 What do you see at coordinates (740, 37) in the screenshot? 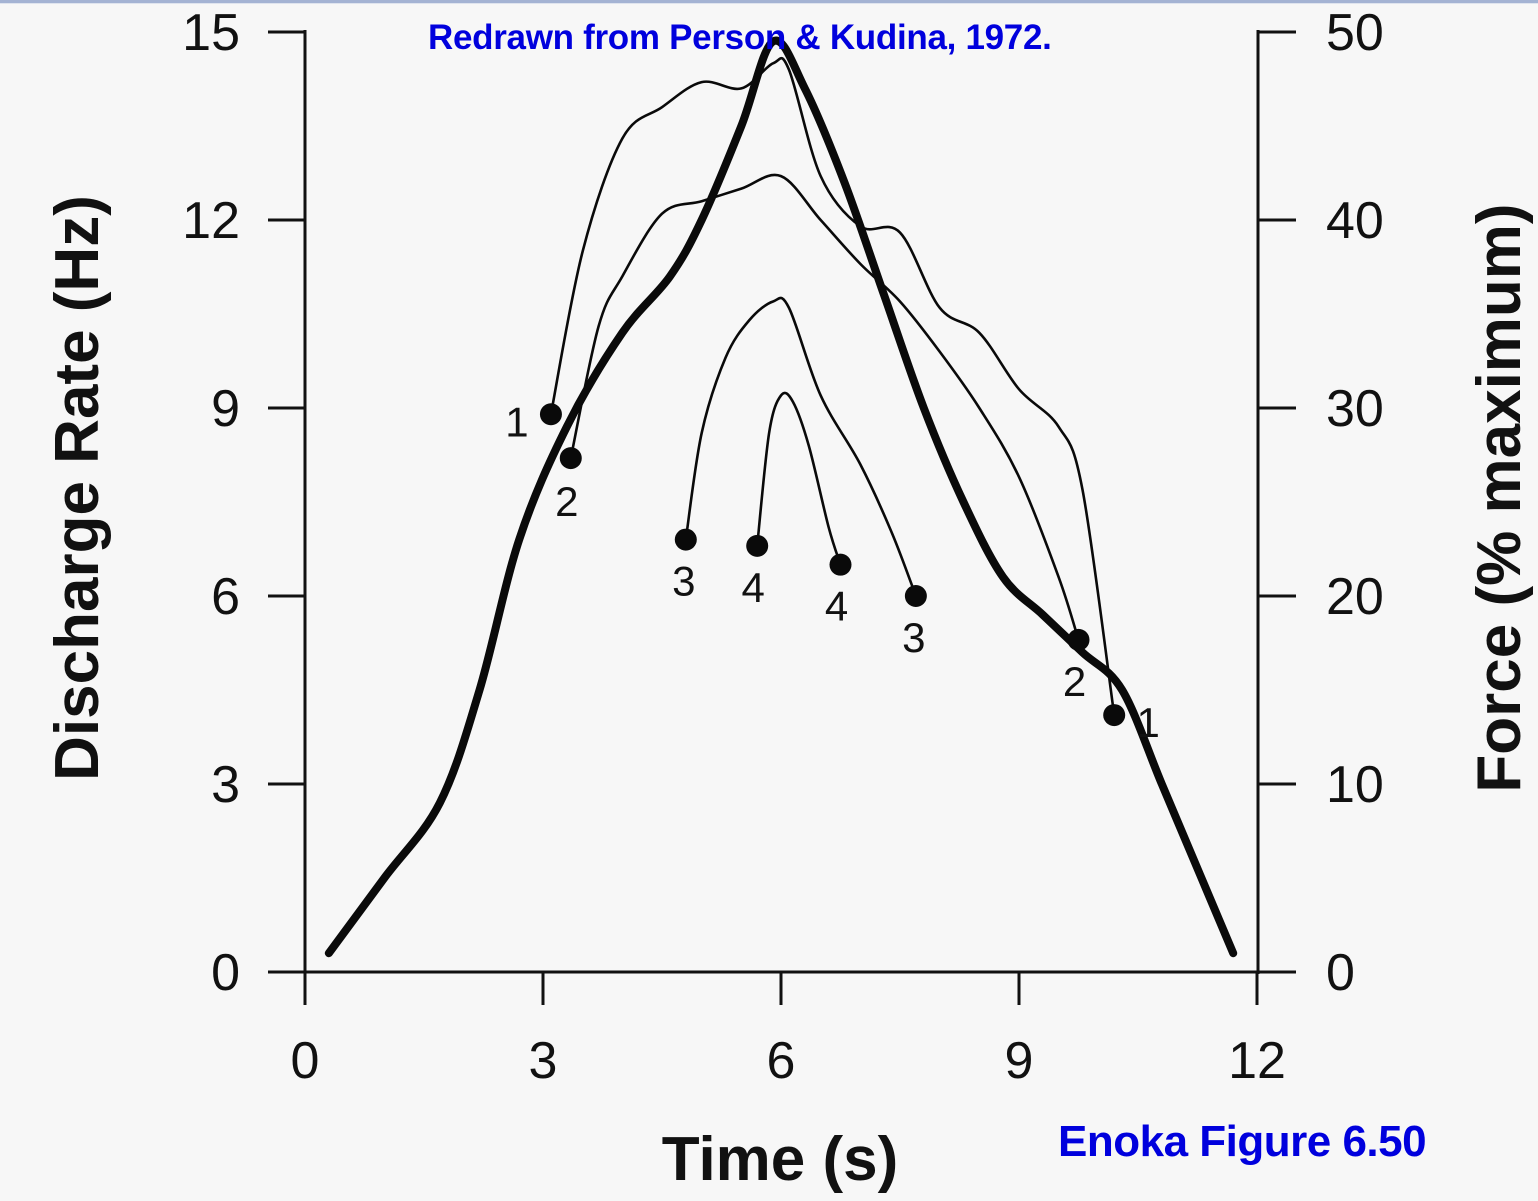
I see `source-credit: Redrawn from Person & Kudina, 1972.` at bounding box center [740, 37].